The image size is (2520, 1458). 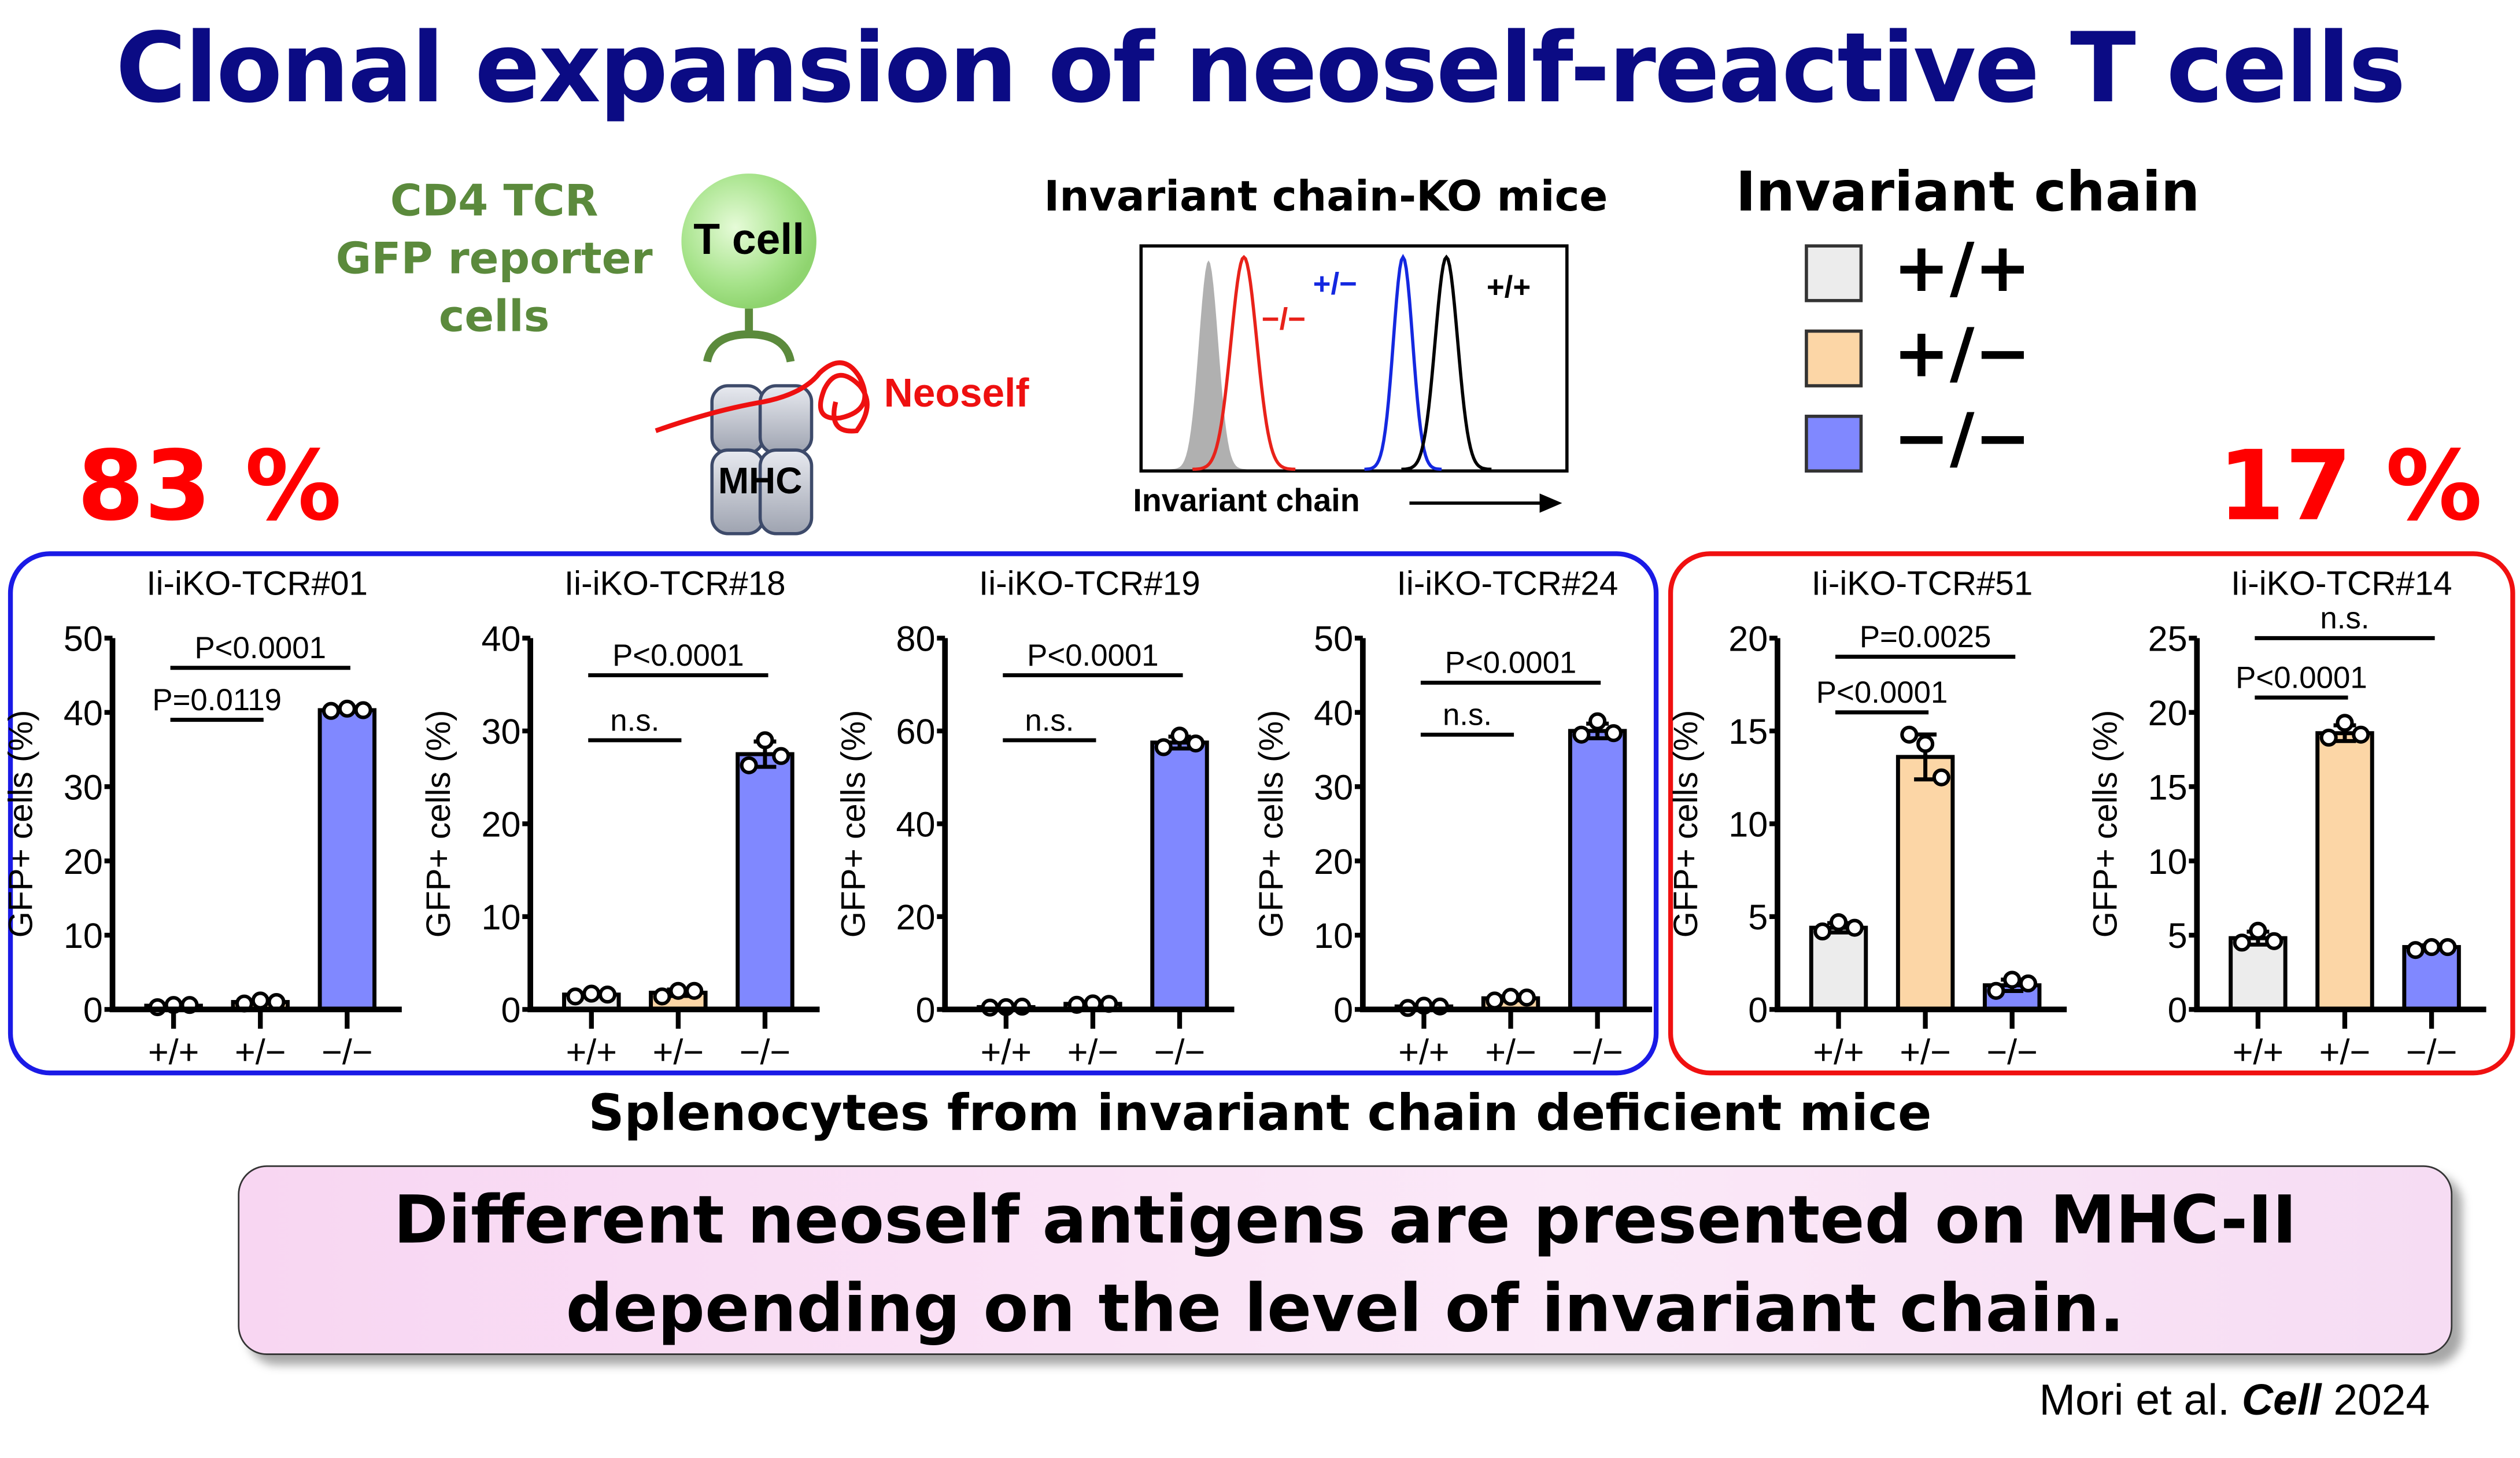 What do you see at coordinates (217, 700) in the screenshot?
I see `significance-label: P=0.0119` at bounding box center [217, 700].